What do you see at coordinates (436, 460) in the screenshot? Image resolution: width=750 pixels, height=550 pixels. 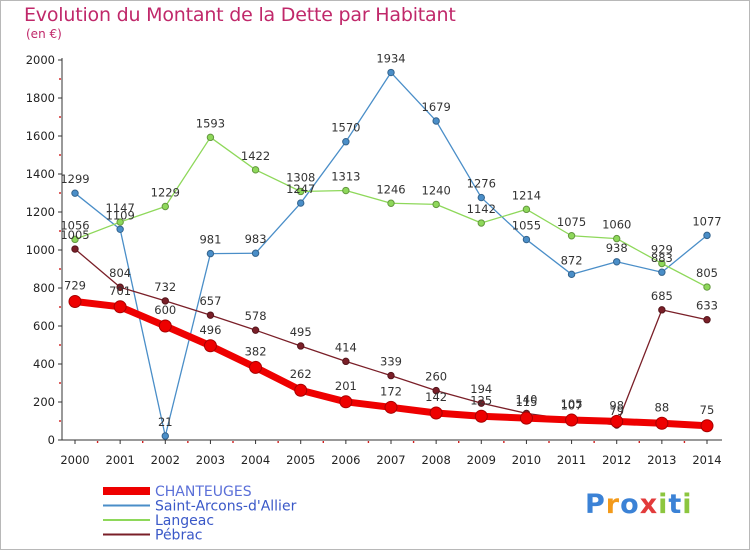 I see `x-tick-label: 2008` at bounding box center [436, 460].